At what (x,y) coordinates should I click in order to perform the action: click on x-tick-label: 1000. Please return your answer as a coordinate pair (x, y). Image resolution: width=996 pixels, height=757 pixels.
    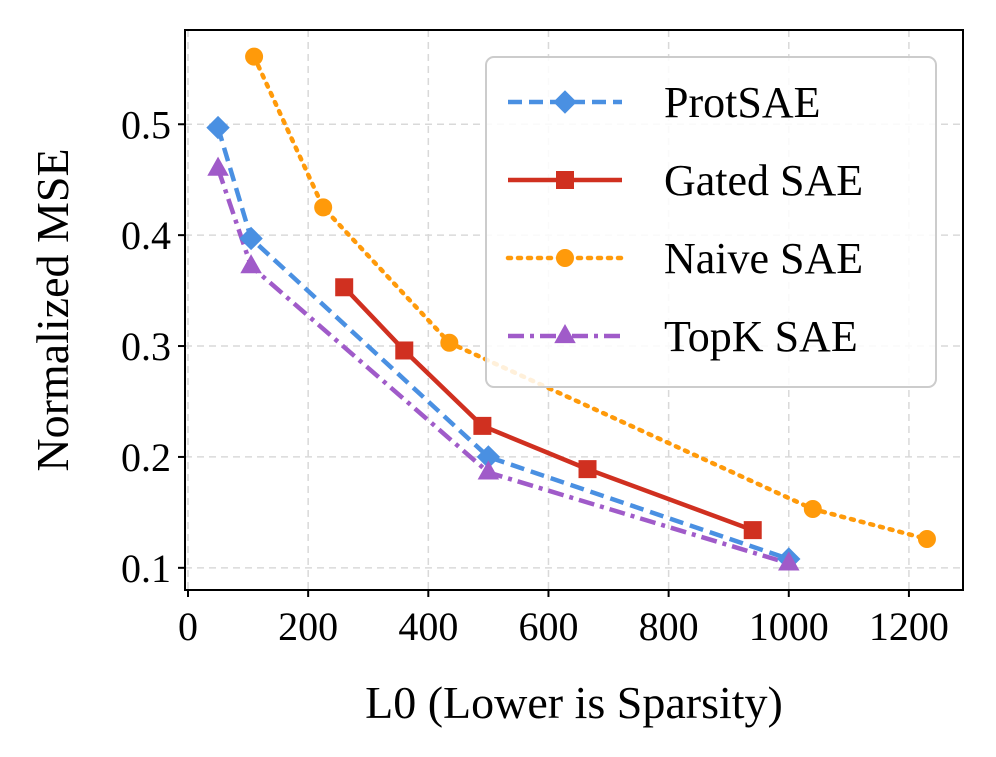
    Looking at the image, I should click on (789, 626).